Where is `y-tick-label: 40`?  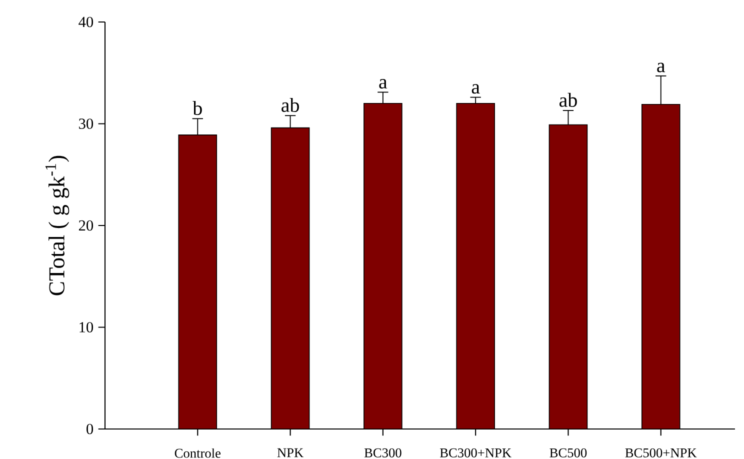 y-tick-label: 40 is located at coordinates (86, 22).